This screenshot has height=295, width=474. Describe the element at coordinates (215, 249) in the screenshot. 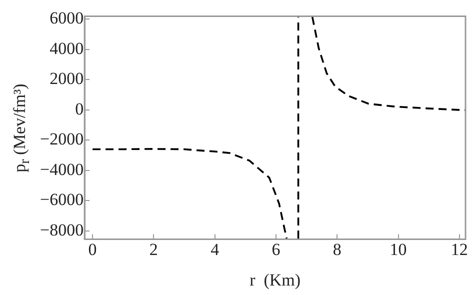

I see `x-tick-label: 4` at that location.